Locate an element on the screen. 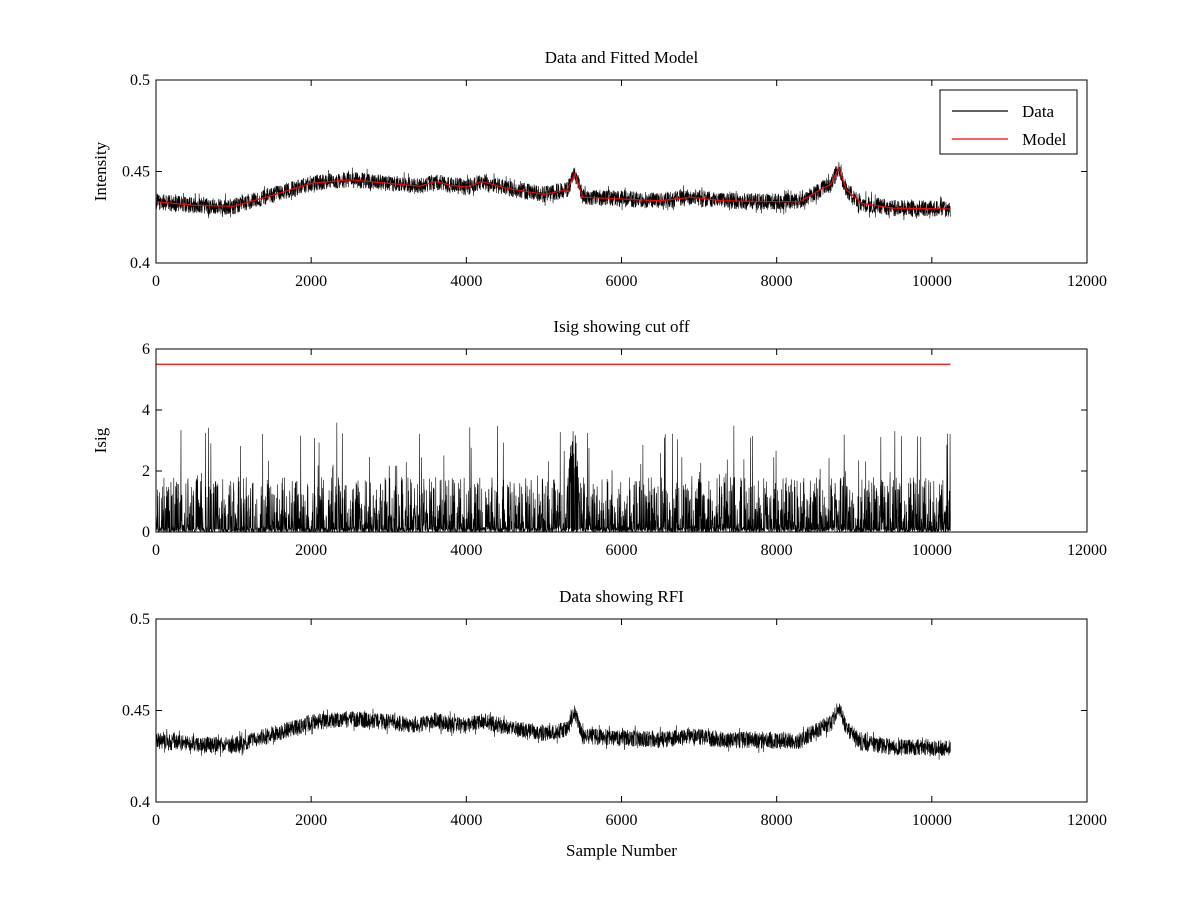  series-line-model is located at coordinates (553, 188).